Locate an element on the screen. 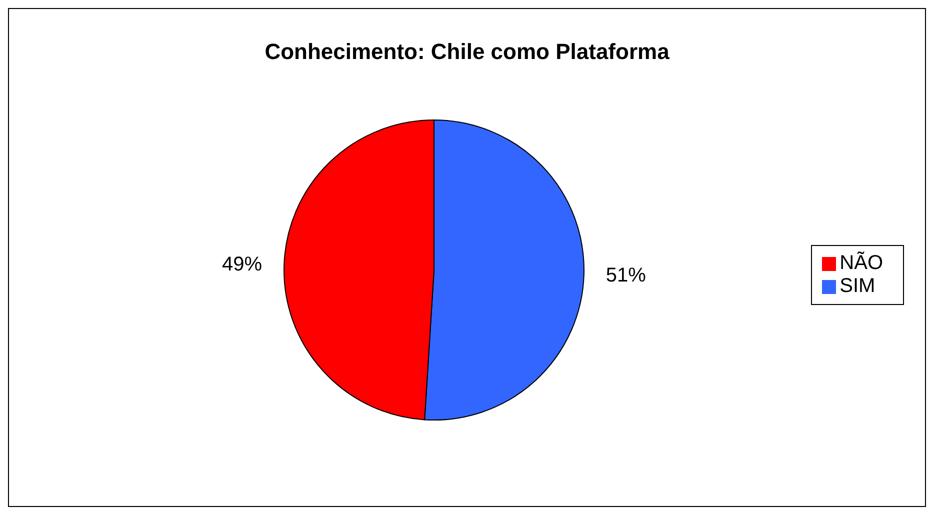  legend-label: SIM is located at coordinates (858, 286).